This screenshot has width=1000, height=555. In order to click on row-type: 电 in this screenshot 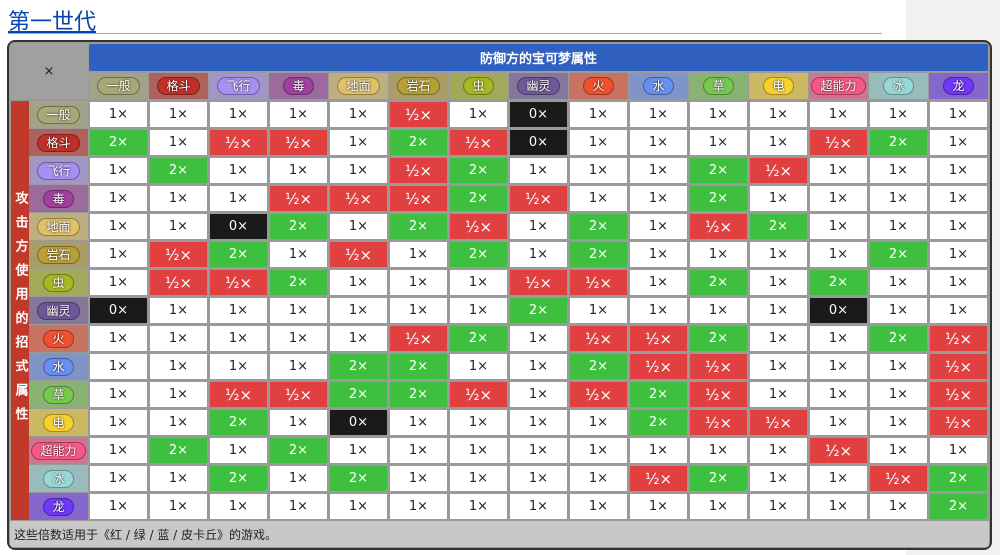, I will do `click(58, 422)`.